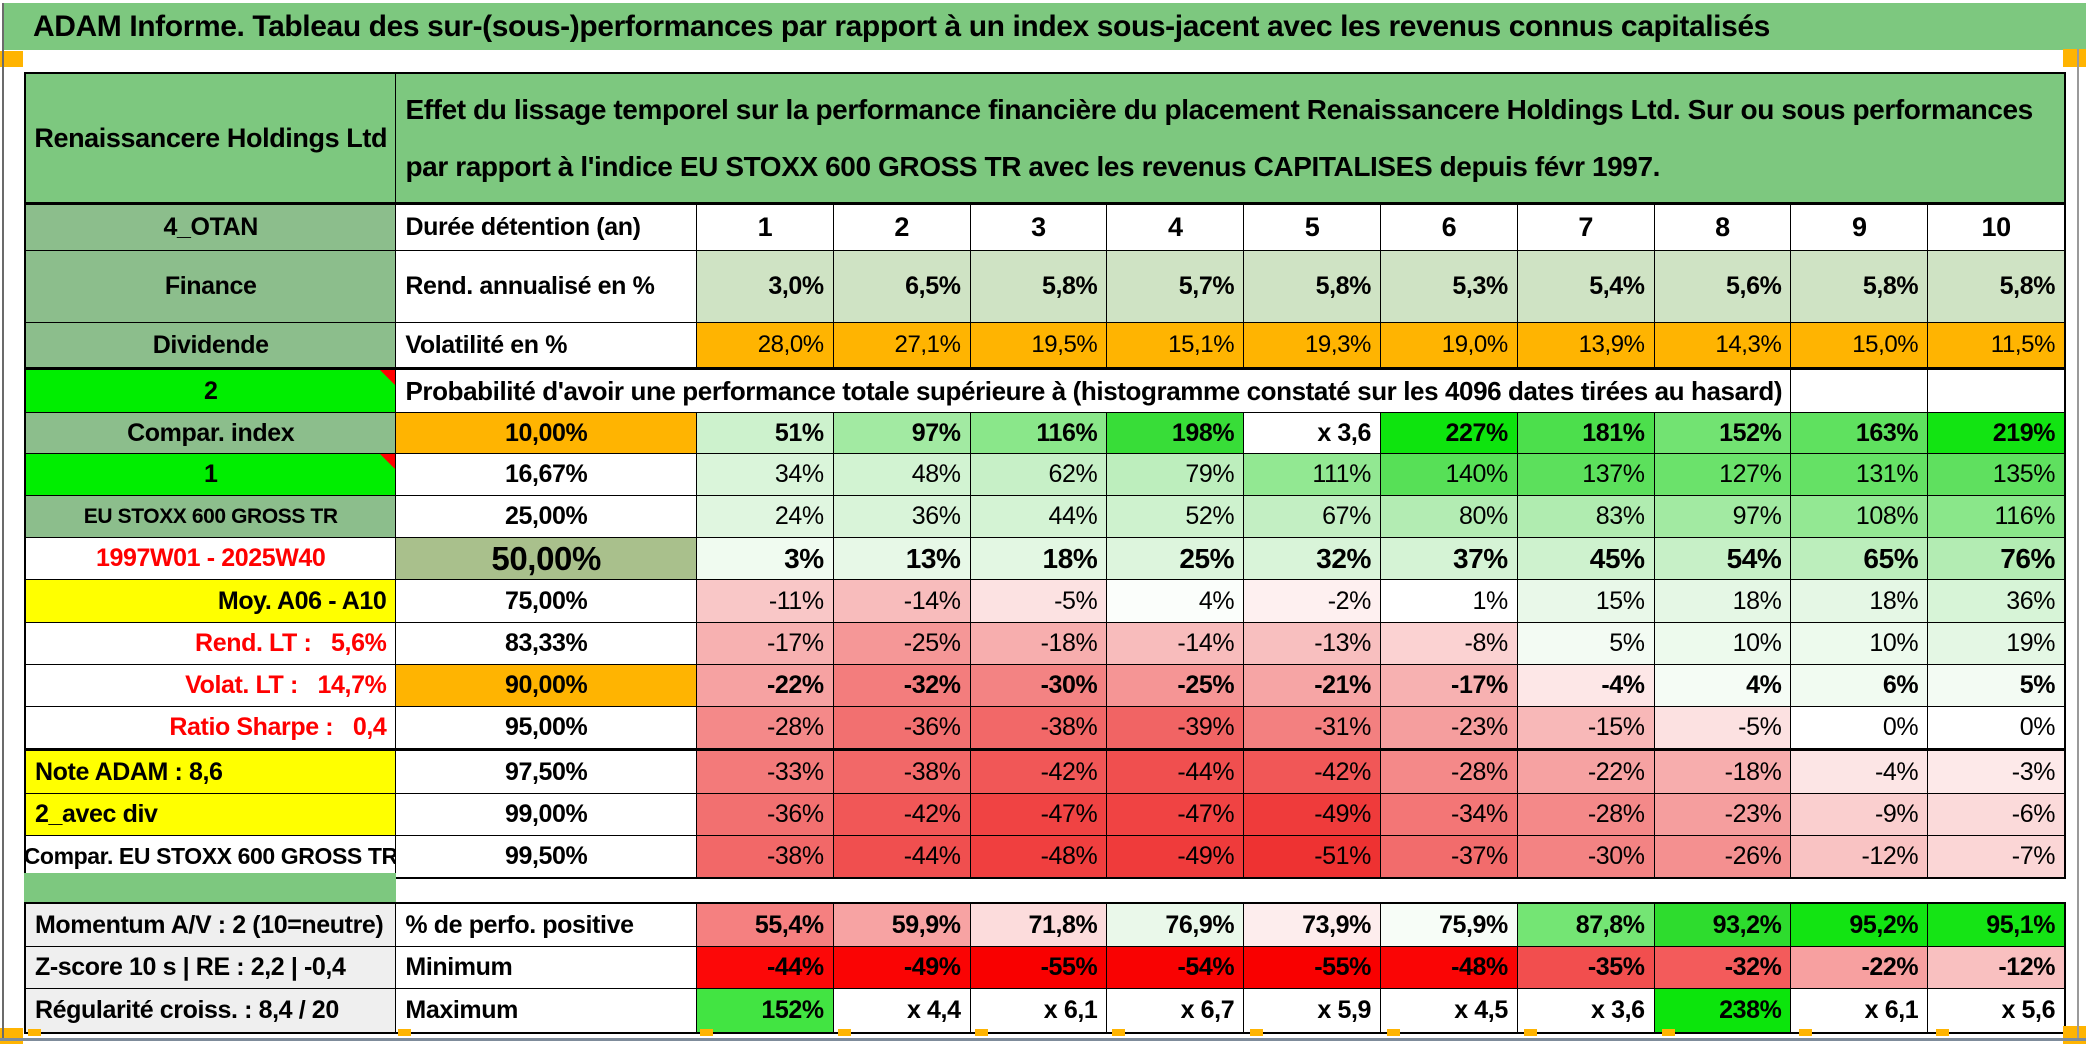 This screenshot has height=1044, width=2086. Describe the element at coordinates (1449, 433) in the screenshot. I see `table-cell: 227%` at that location.